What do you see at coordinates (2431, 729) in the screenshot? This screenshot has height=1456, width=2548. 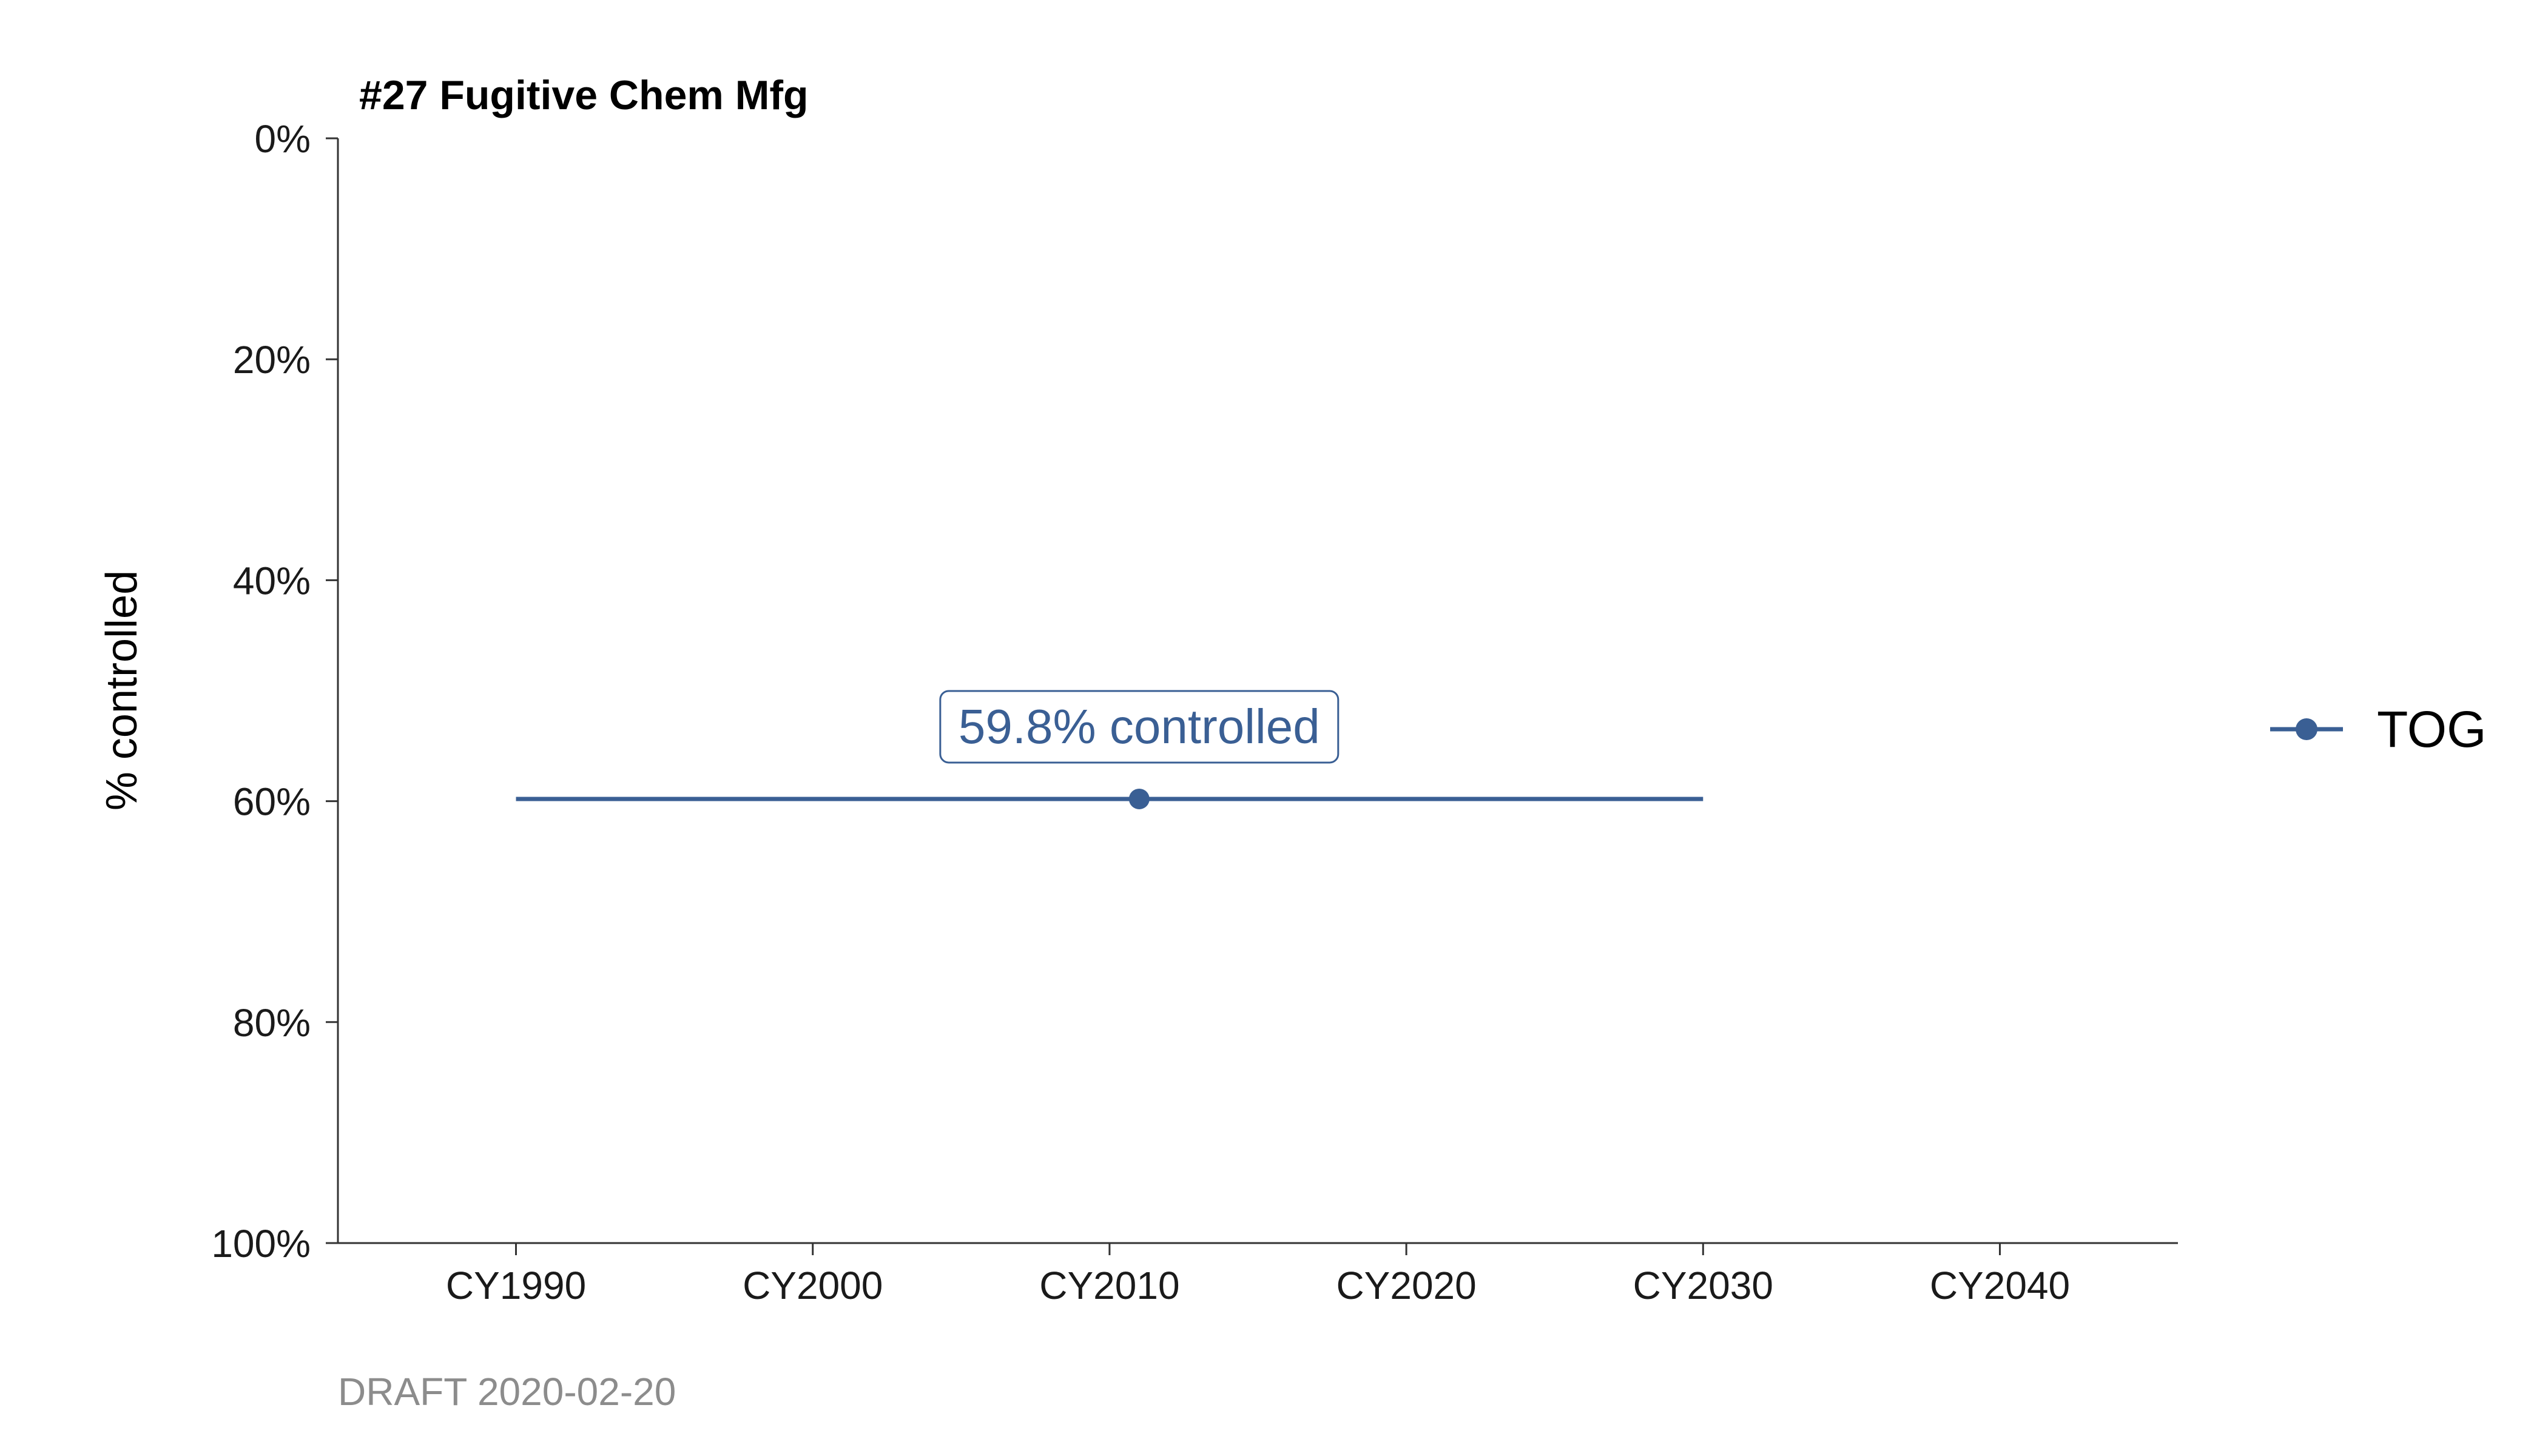 I see `legend-label-tog: TOG` at bounding box center [2431, 729].